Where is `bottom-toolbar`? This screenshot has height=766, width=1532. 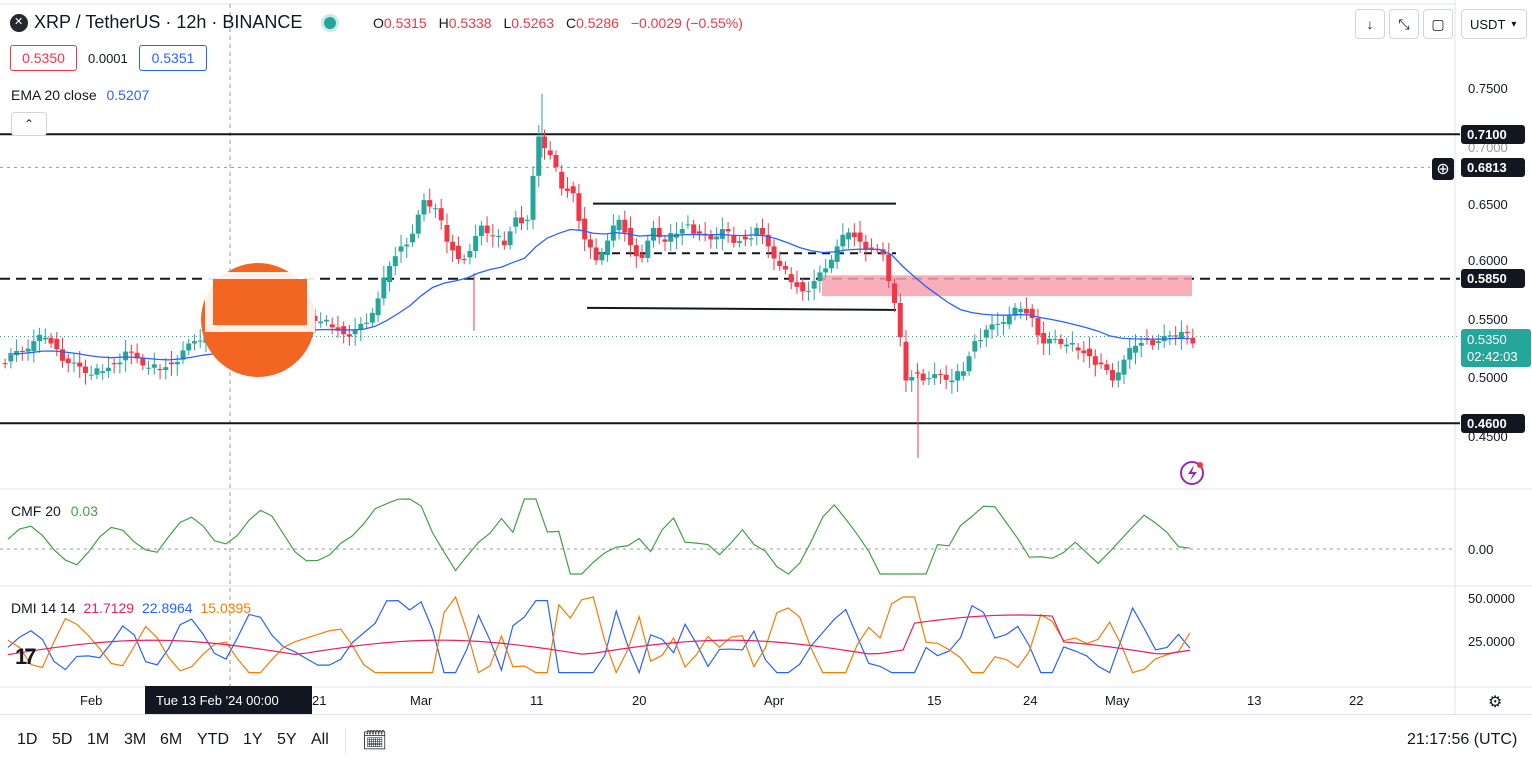
bottom-toolbar is located at coordinates (766, 740).